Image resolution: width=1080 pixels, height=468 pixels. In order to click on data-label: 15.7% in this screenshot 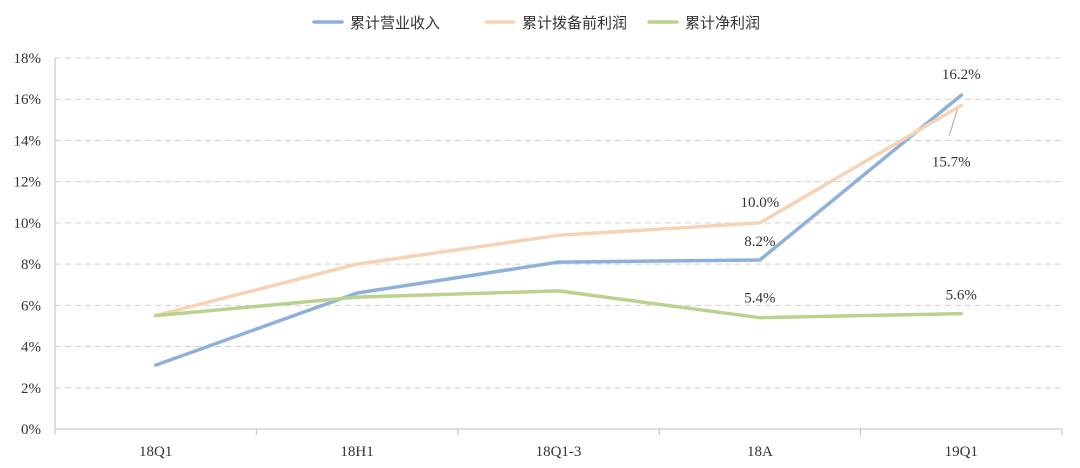, I will do `click(951, 162)`.